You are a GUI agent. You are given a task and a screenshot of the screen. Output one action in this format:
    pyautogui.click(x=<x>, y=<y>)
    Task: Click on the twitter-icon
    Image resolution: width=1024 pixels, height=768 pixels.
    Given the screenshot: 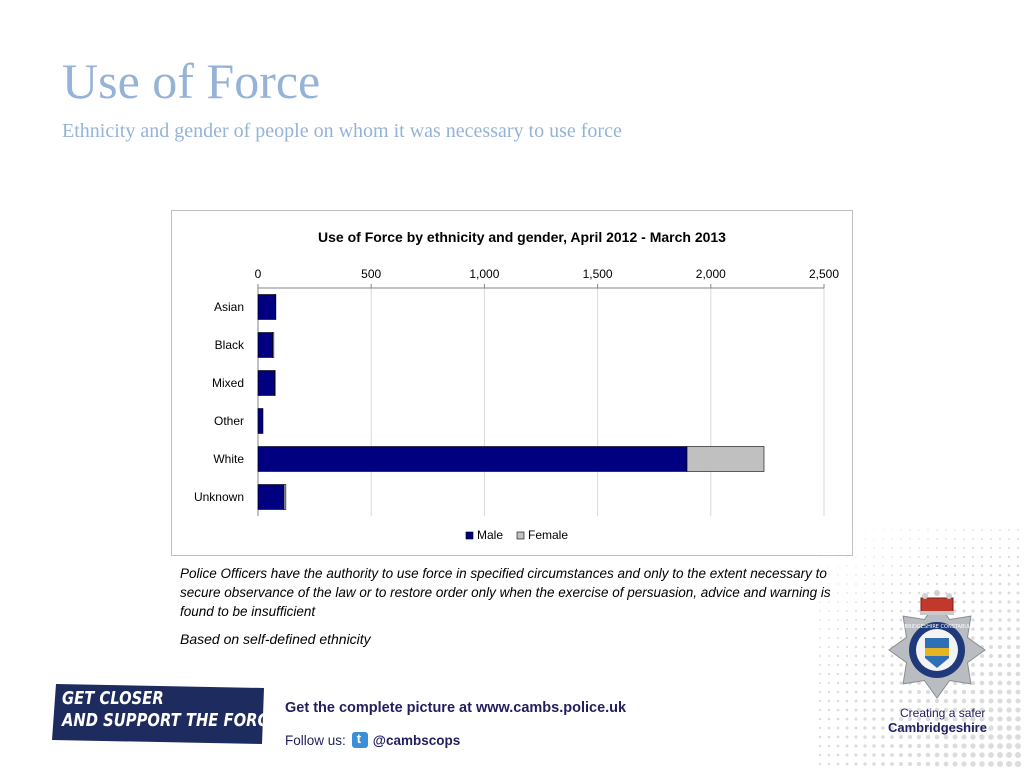 What is the action you would take?
    pyautogui.click(x=359, y=739)
    